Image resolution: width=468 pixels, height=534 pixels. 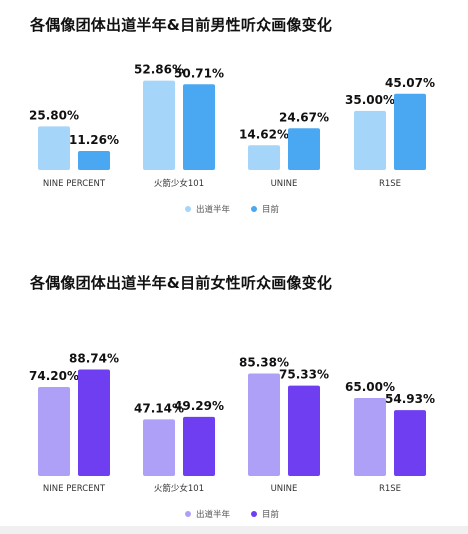 What do you see at coordinates (264, 363) in the screenshot?
I see `bar-value-label: 85.38%` at bounding box center [264, 363].